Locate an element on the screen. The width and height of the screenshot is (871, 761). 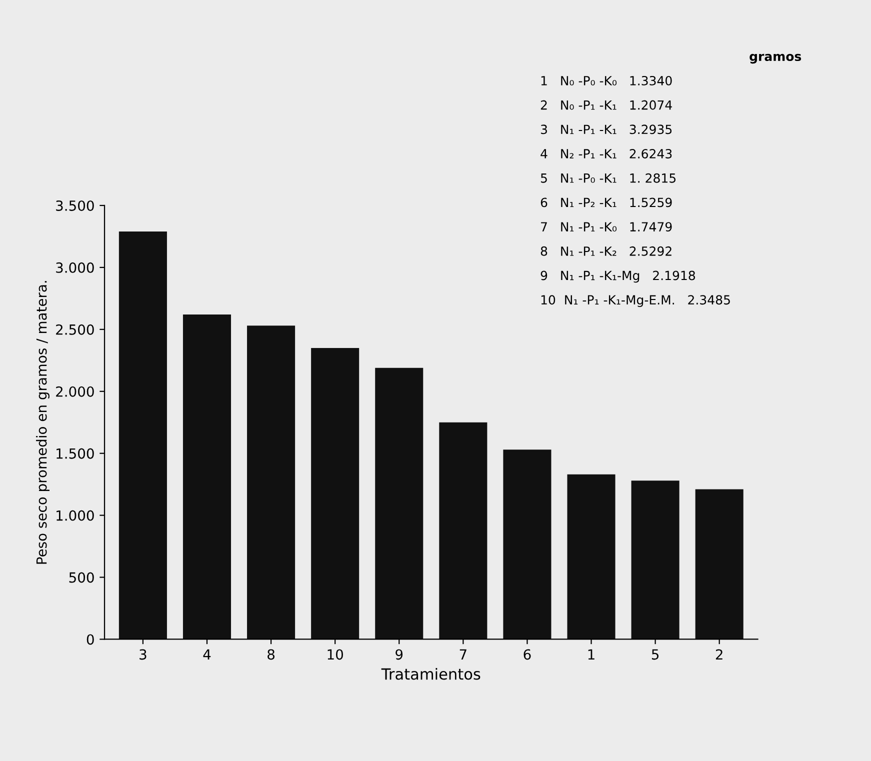
y-tick-label: 1.500 is located at coordinates (75, 453).